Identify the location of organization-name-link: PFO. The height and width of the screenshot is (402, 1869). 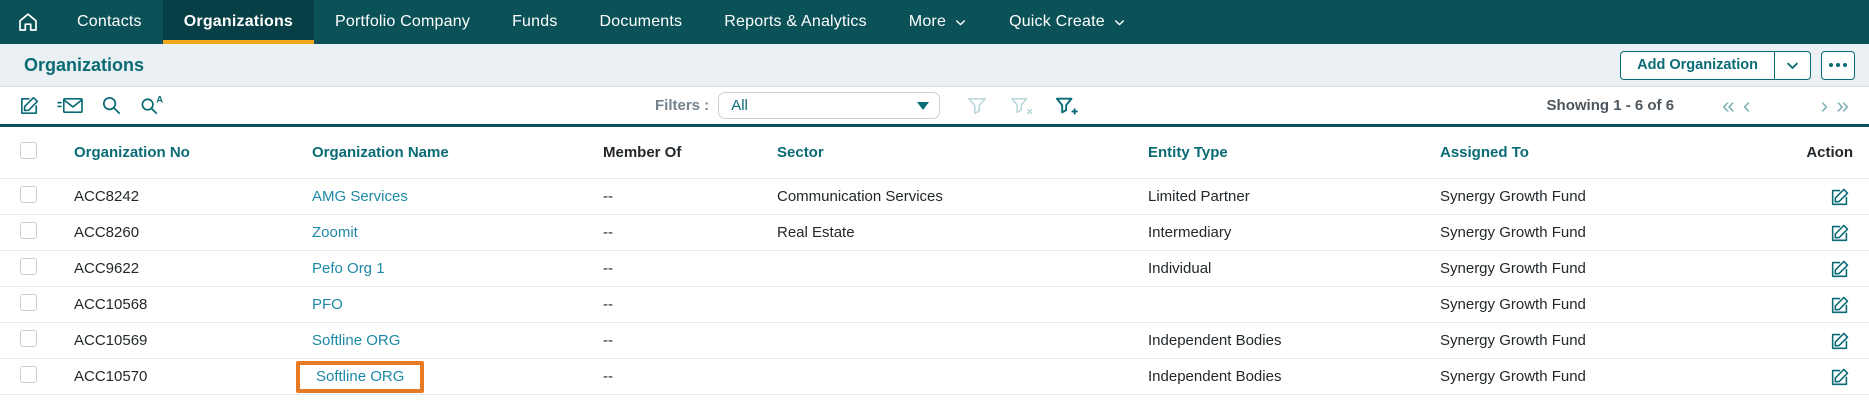
(327, 304).